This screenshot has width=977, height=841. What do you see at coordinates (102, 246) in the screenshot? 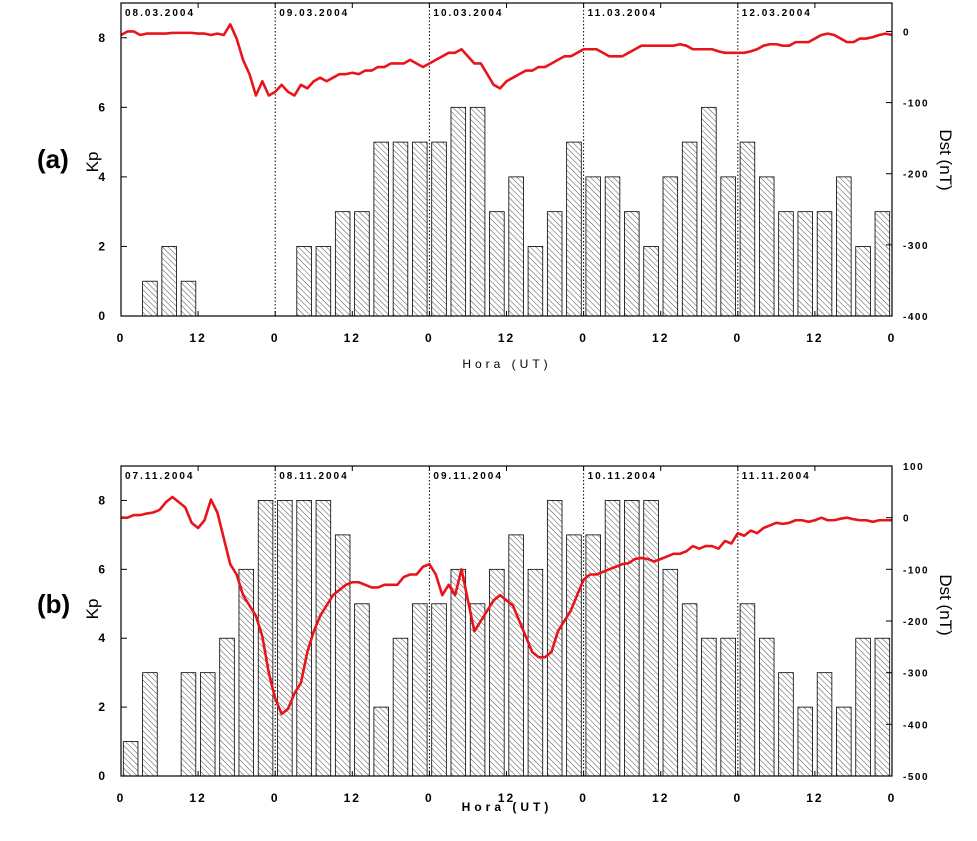
I see `y-tick-label-left: 2` at bounding box center [102, 246].